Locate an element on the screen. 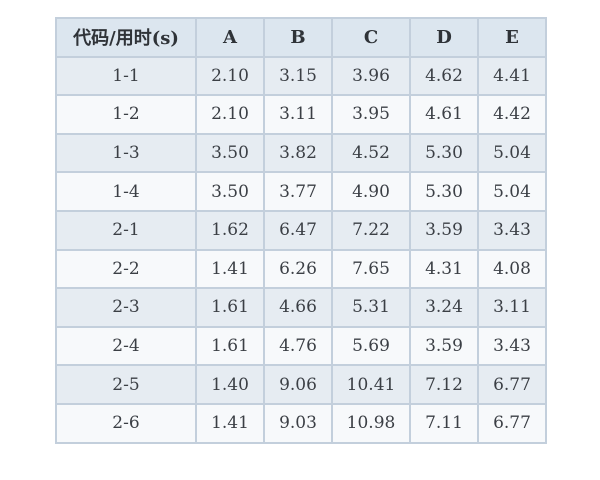  value-cell: 5.69 is located at coordinates (371, 346).